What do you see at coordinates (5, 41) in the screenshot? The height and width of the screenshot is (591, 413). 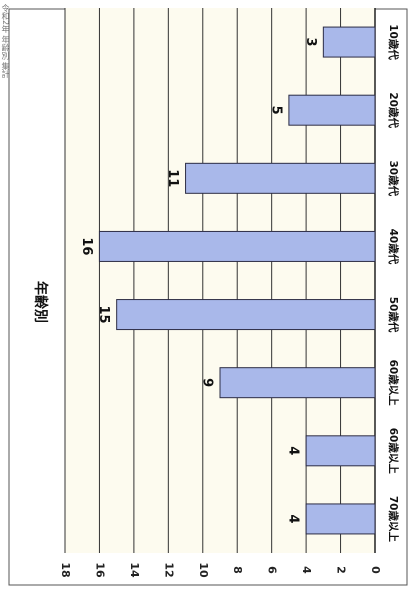 I see `margin-note: 令和2年 年齢別 集計` at bounding box center [5, 41].